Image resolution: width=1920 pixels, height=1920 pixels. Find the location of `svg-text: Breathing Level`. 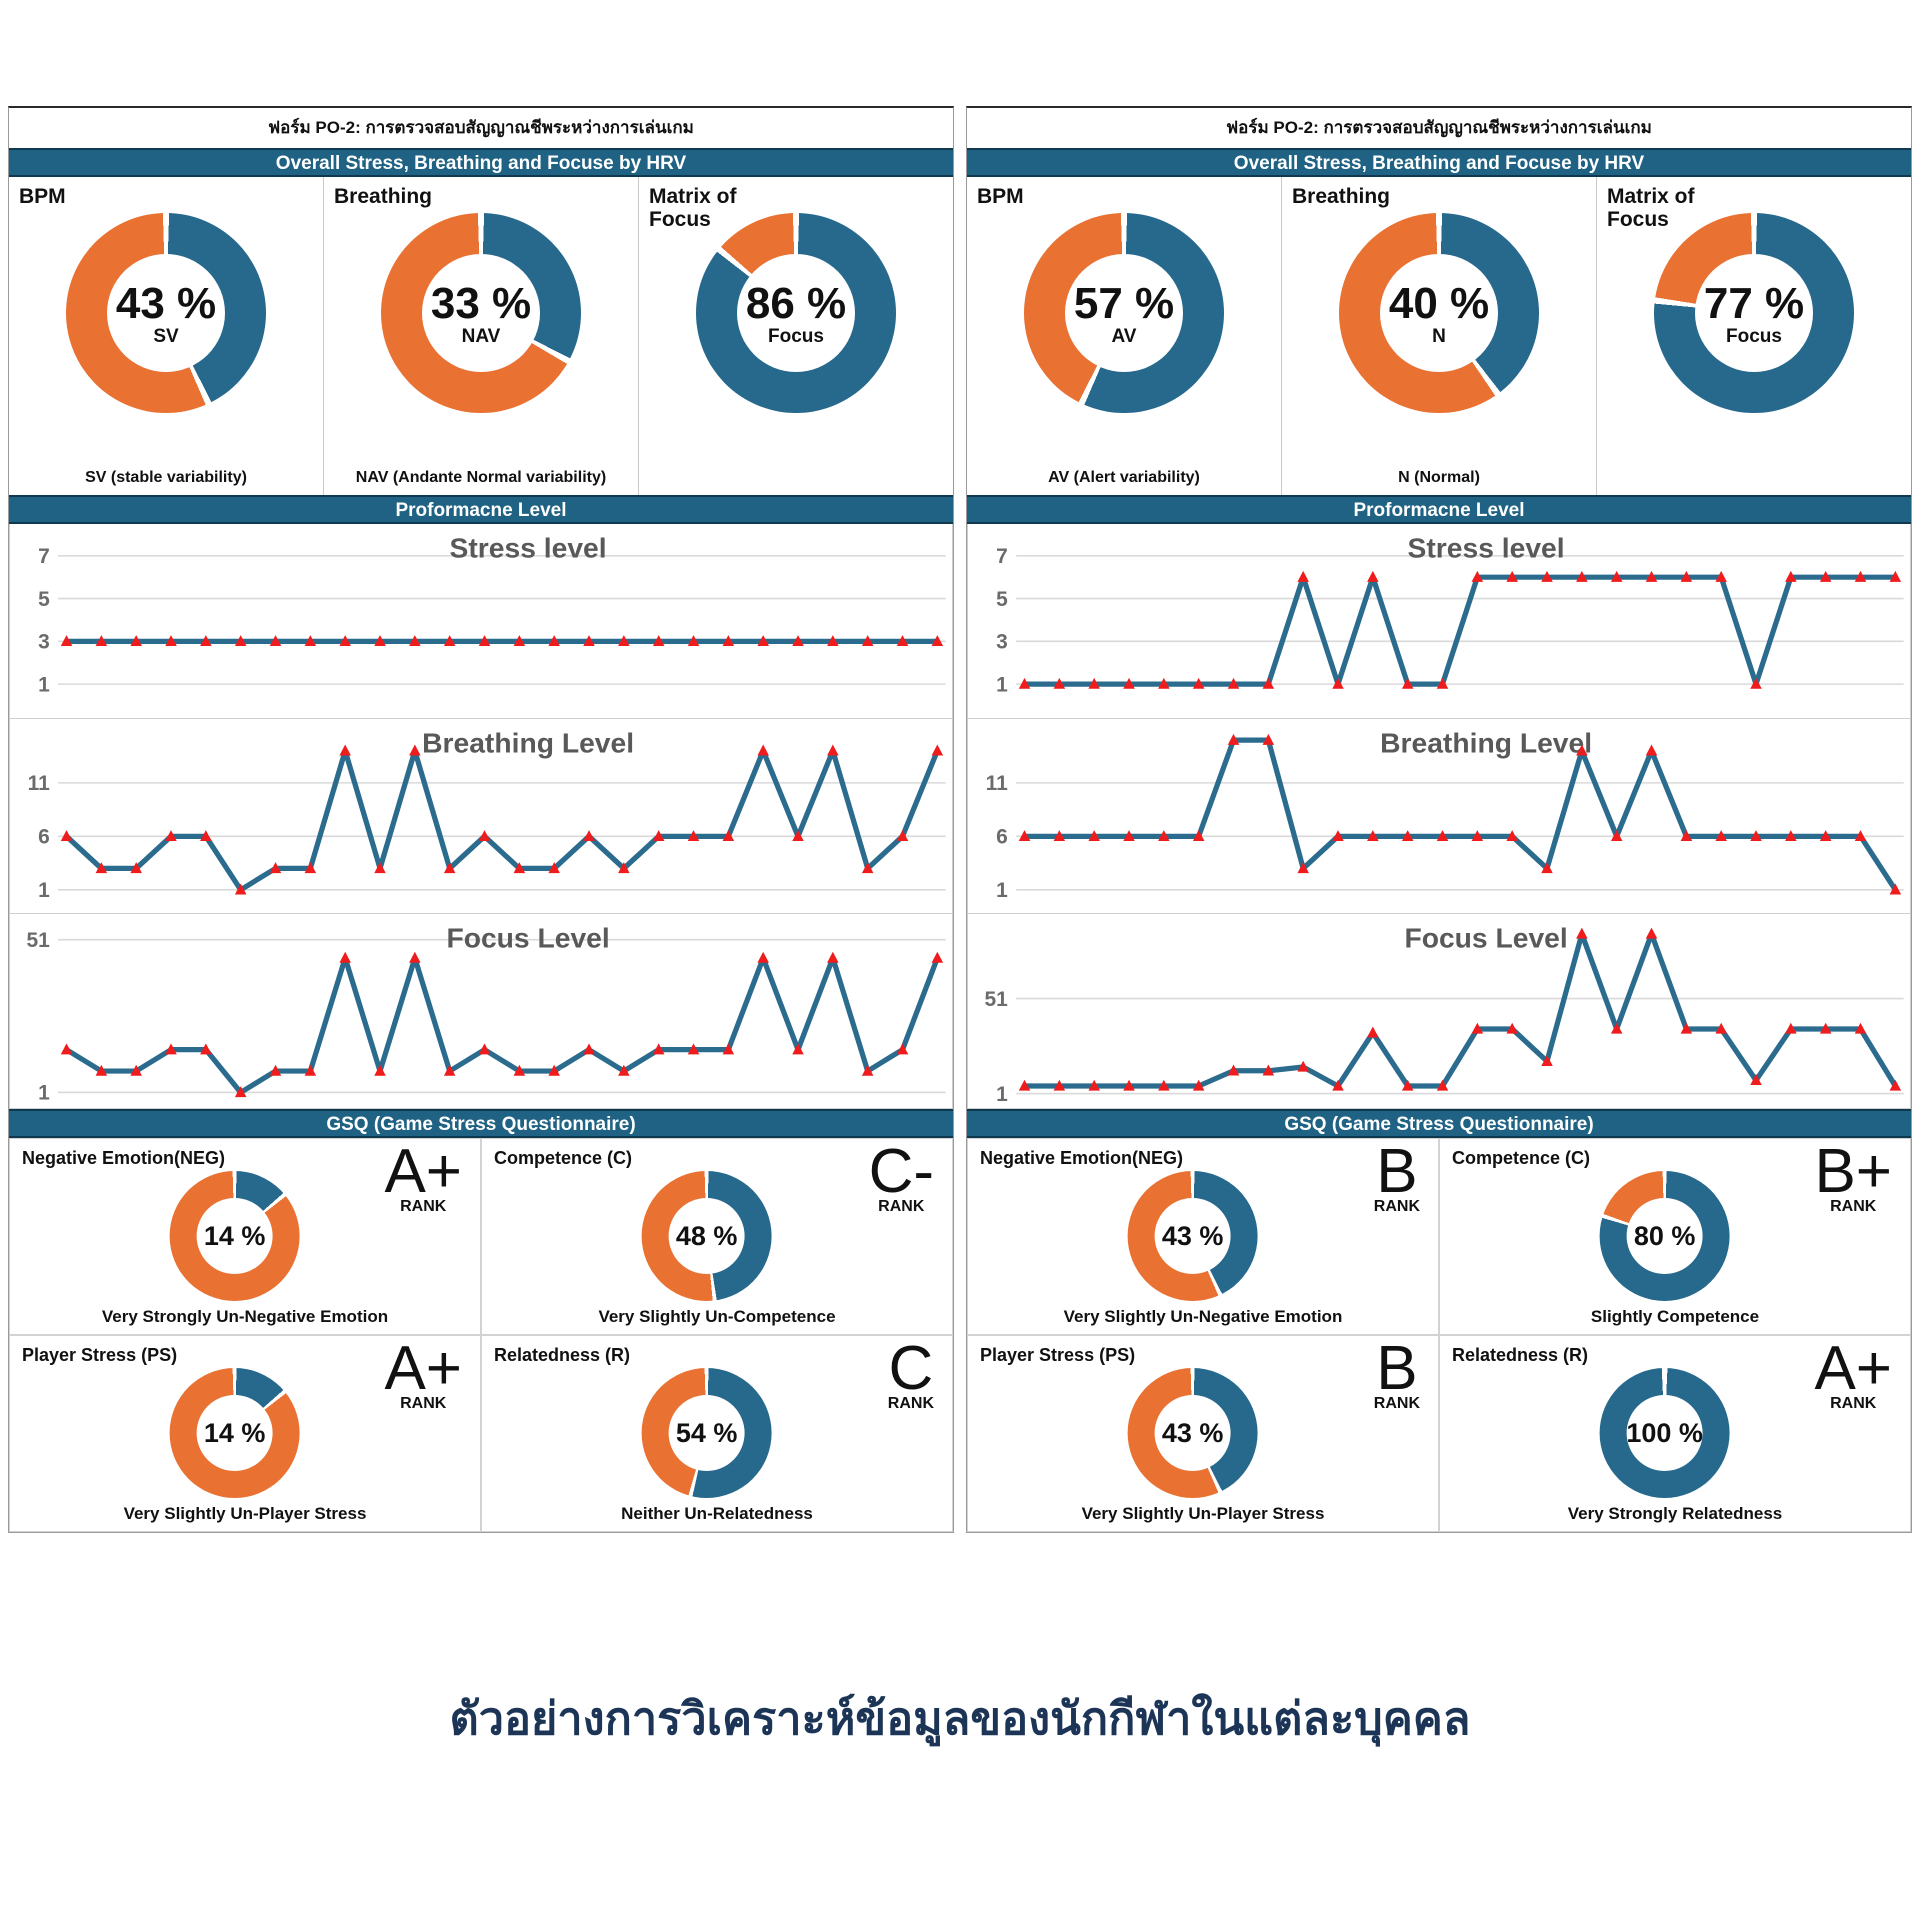

svg-text: Breathing Level is located at coordinates (1486, 742).